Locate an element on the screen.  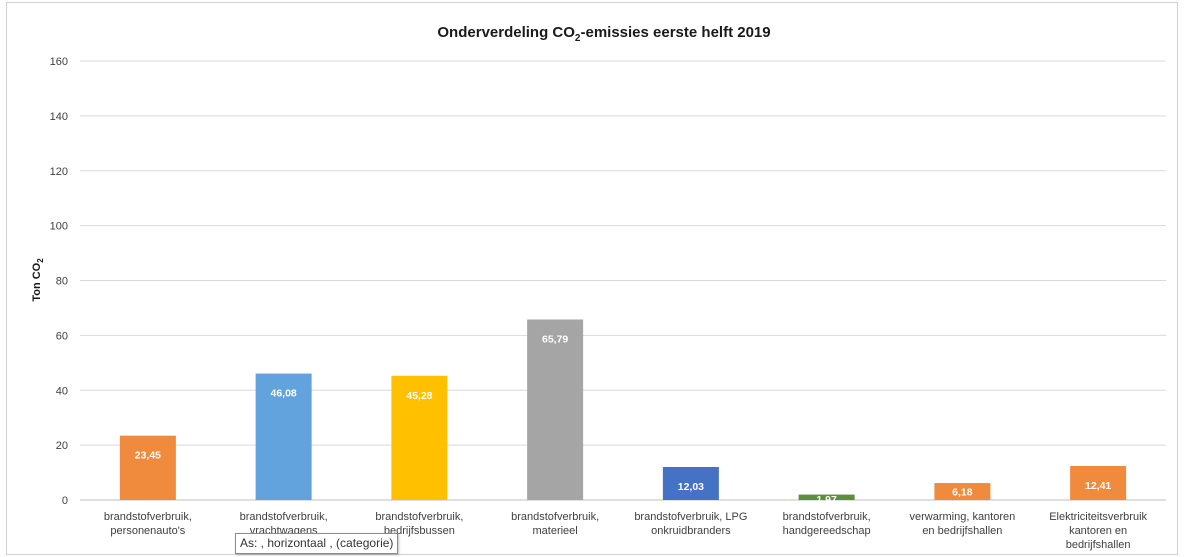
y-tick-label: 140 is located at coordinates (59, 117).